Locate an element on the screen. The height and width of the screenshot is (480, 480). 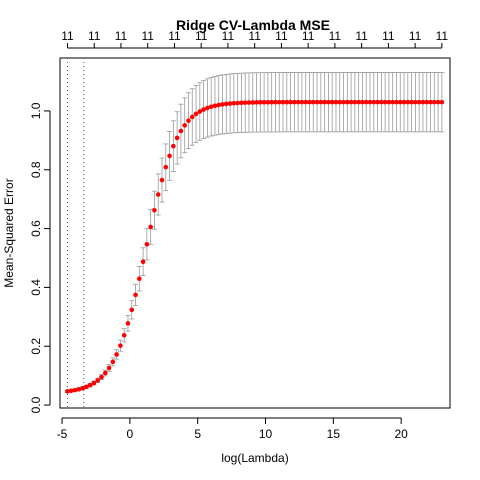
y-axis-label: Mean-Squared Error is located at coordinates (9, 232).